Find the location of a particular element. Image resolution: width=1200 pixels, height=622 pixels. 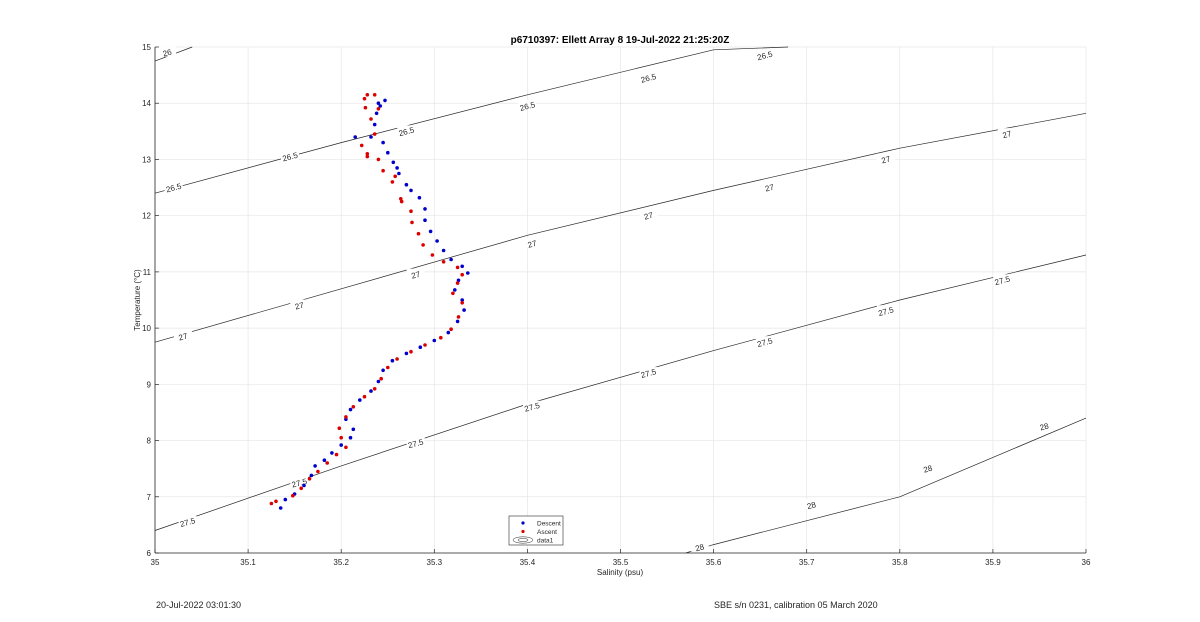

x-tick-label: 35.3 is located at coordinates (435, 562).